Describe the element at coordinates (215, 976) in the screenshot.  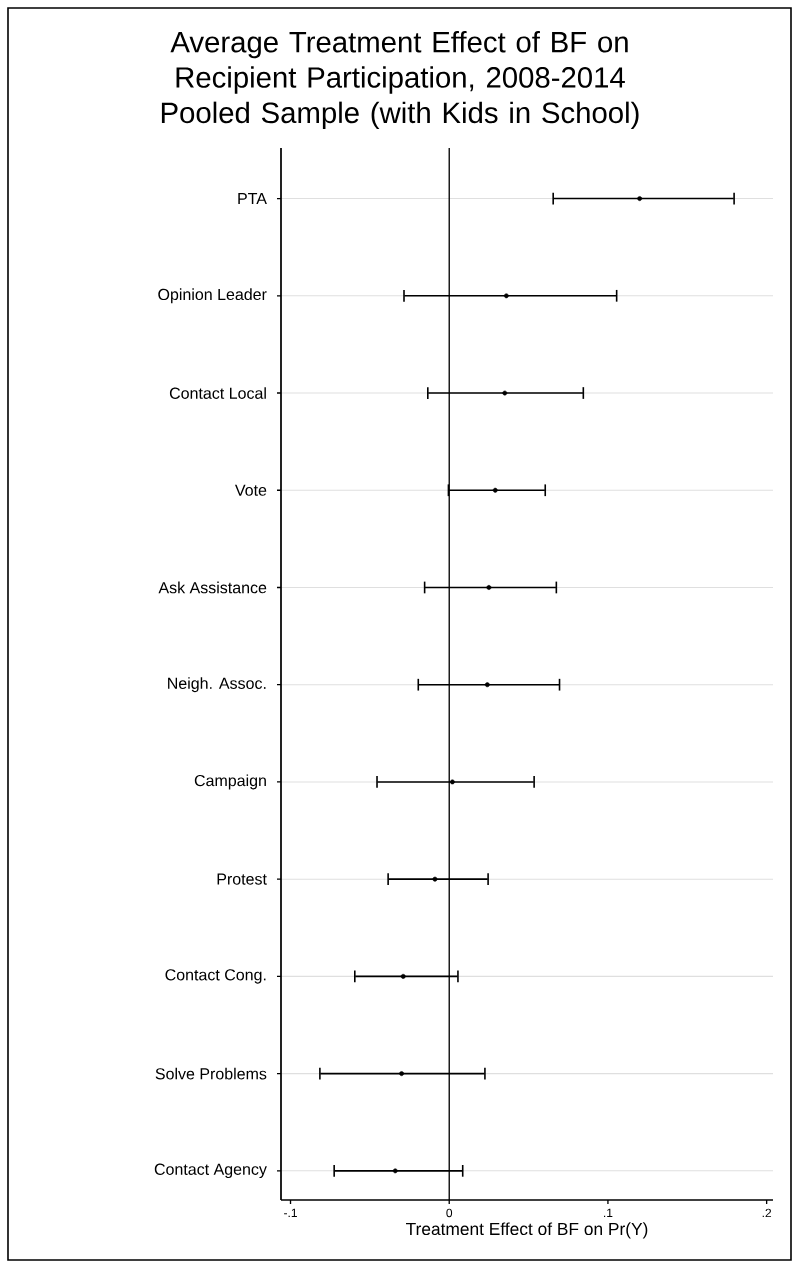
I see `y-tick-label: Contact Cong.` at that location.